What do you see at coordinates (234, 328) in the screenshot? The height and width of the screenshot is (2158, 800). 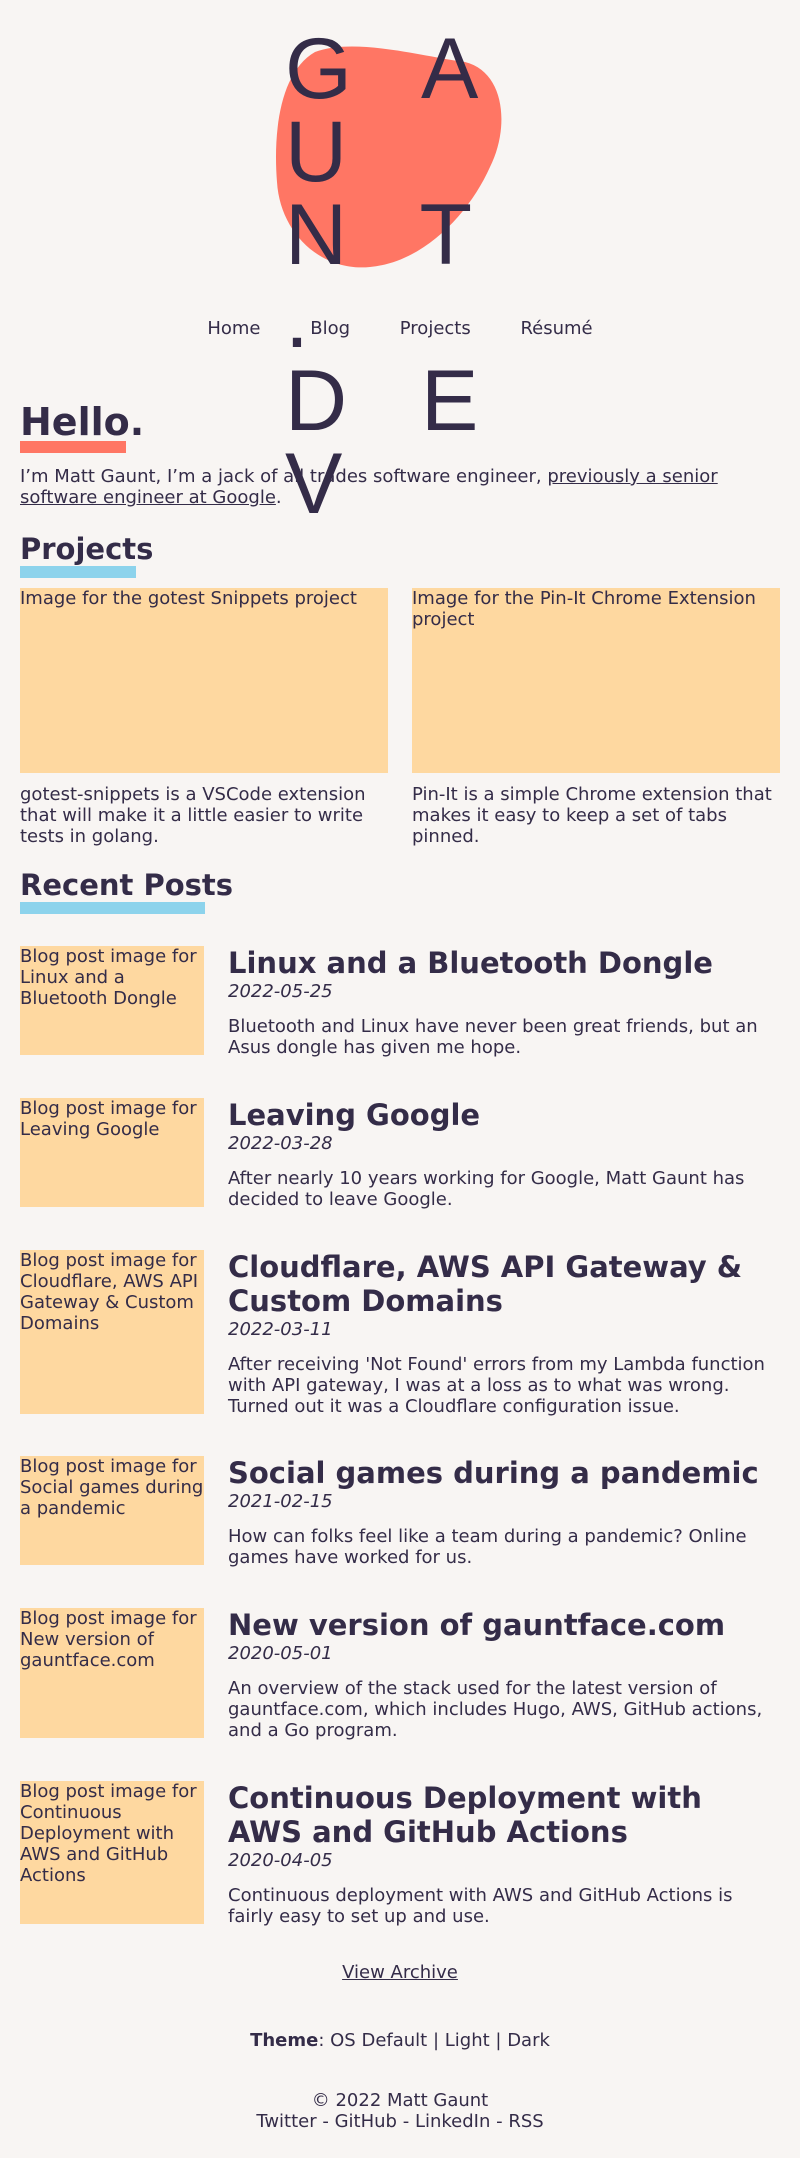 I see `nav-home: Home` at bounding box center [234, 328].